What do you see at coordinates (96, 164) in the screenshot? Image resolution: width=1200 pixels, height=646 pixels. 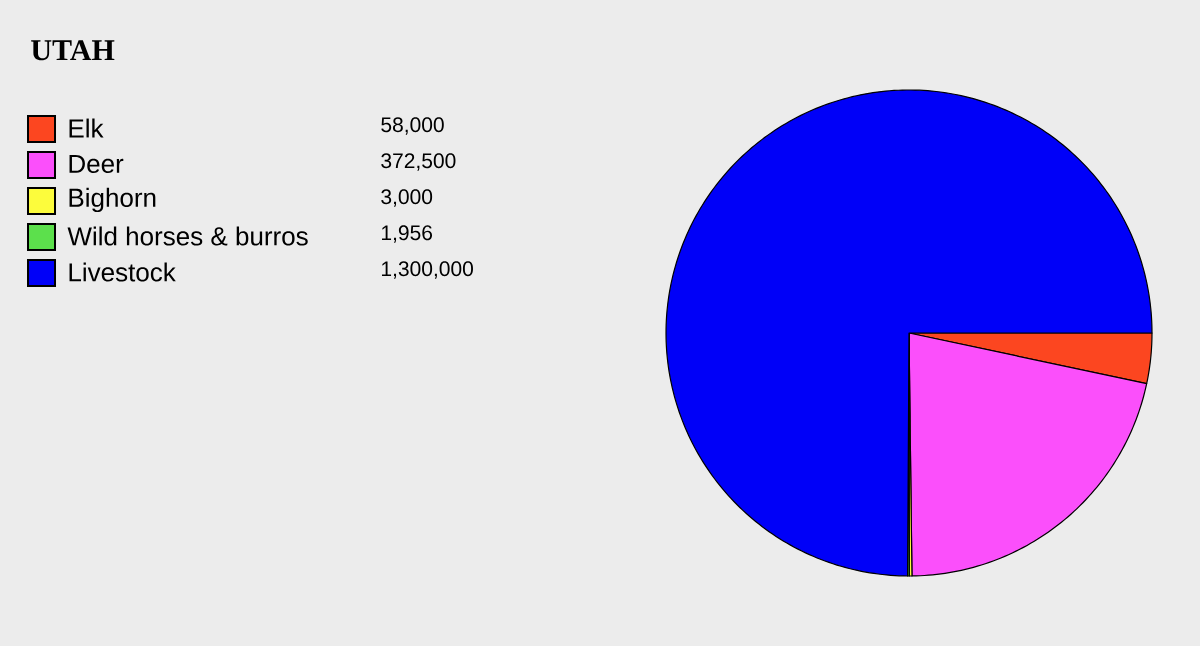 I see `legend-label: Deer` at bounding box center [96, 164].